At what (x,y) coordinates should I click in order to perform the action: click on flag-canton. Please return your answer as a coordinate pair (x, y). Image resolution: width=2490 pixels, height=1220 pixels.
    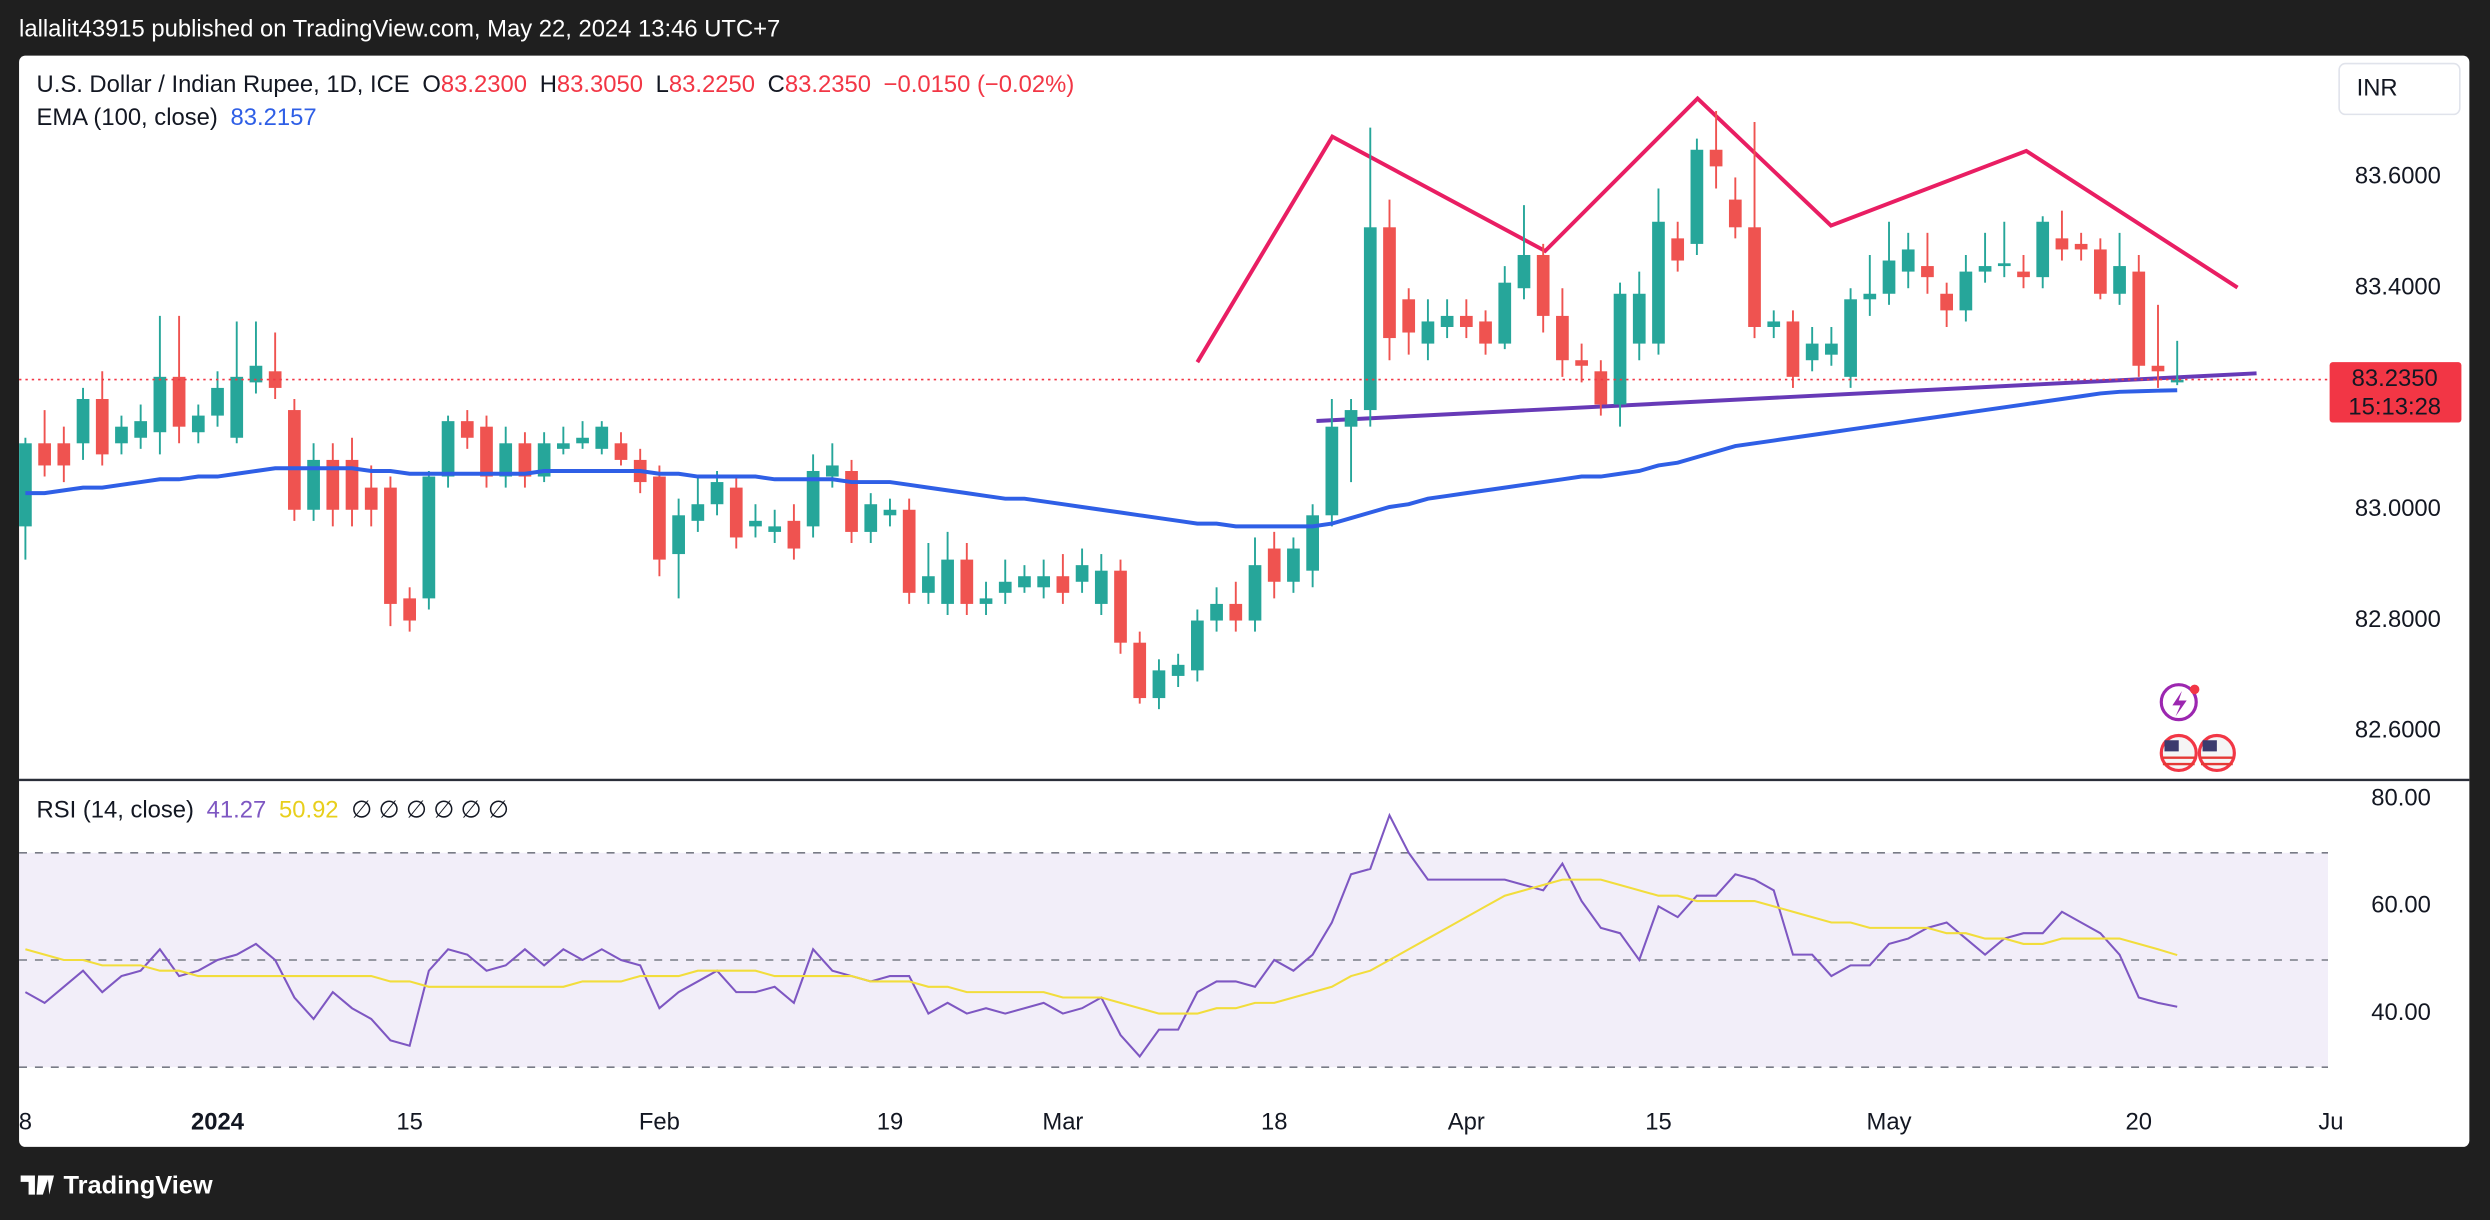
    Looking at the image, I should click on (2209, 746).